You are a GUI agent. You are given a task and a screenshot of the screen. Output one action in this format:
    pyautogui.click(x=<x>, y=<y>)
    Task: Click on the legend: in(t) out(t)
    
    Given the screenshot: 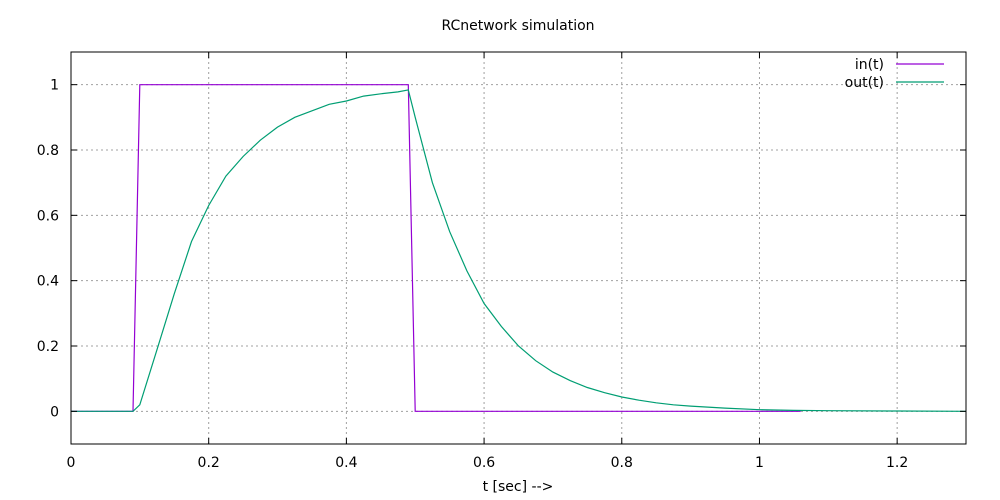 What is the action you would take?
    pyautogui.click(x=894, y=74)
    